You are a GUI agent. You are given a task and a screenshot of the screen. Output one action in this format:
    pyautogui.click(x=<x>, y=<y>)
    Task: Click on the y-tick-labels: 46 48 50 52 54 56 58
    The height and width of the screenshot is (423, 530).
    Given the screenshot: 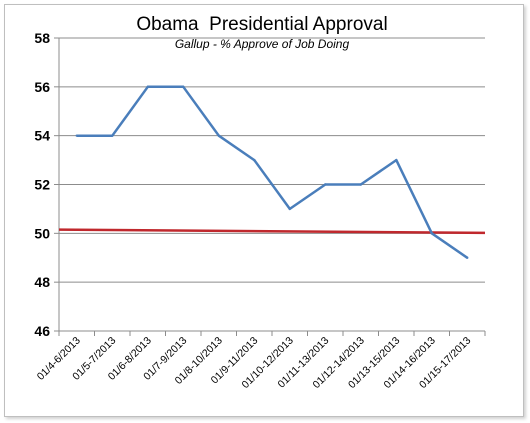 What is the action you would take?
    pyautogui.click(x=42, y=184)
    